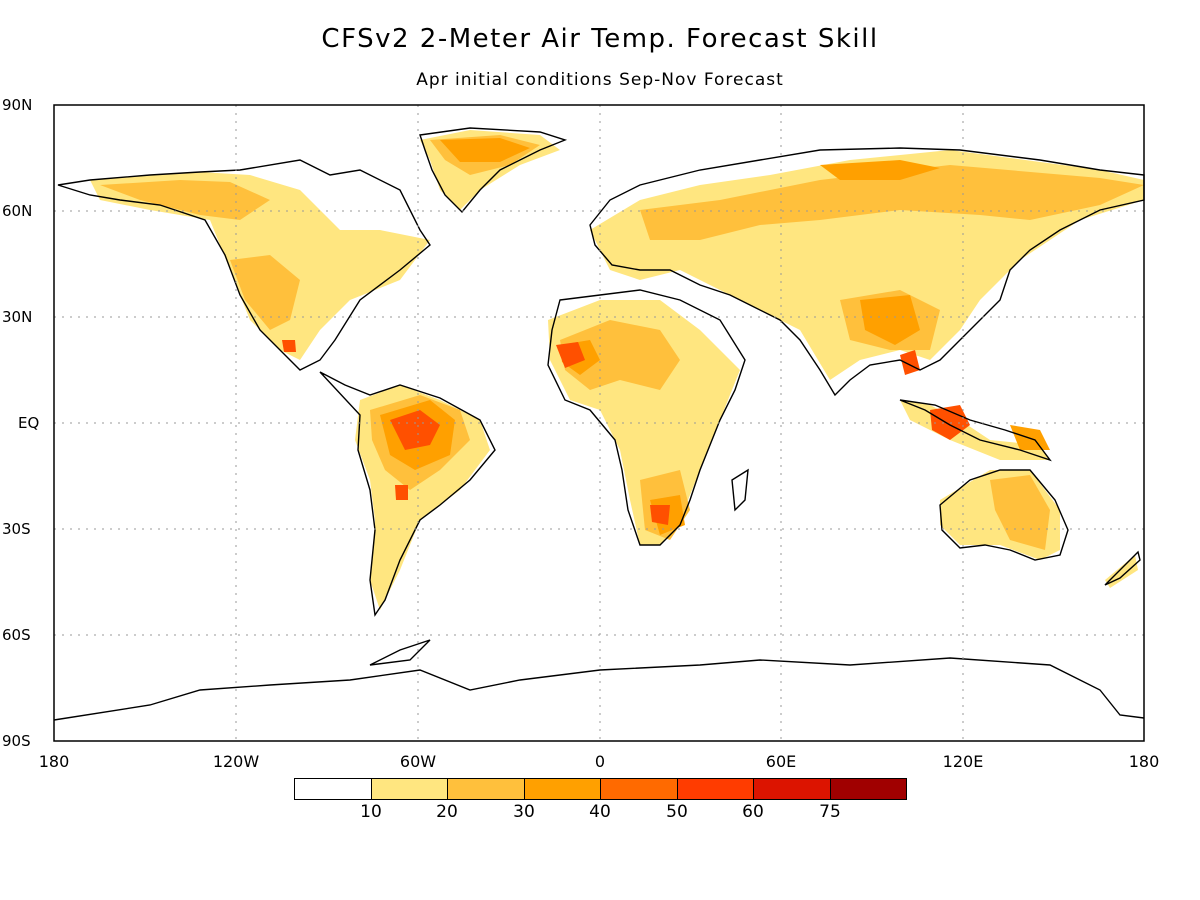 The height and width of the screenshot is (900, 1200). What do you see at coordinates (781, 761) in the screenshot?
I see `lon-label-60e: 60E` at bounding box center [781, 761].